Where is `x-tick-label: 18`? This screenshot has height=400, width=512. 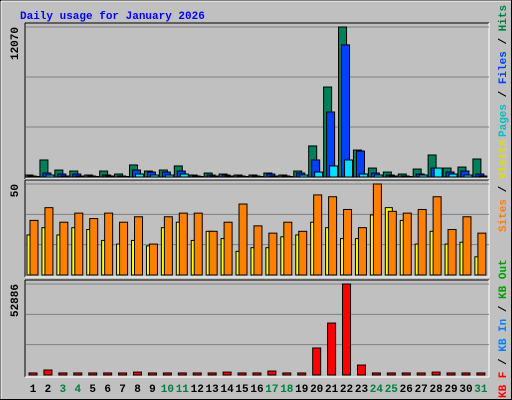
x-tick-label: 18 is located at coordinates (287, 390).